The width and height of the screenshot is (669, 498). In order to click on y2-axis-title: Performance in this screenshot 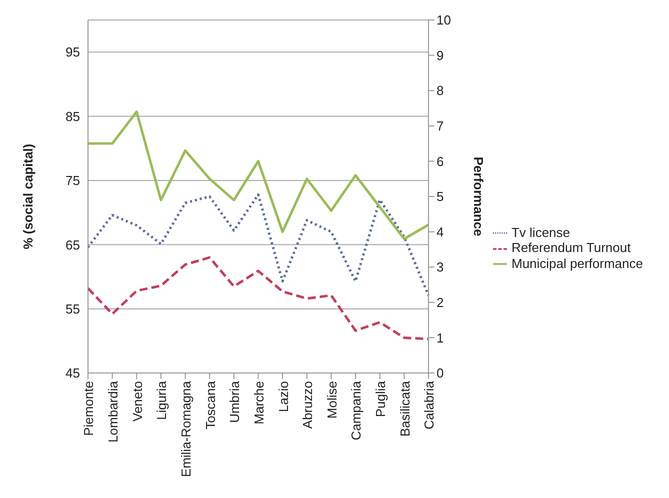, I will do `click(478, 196)`.